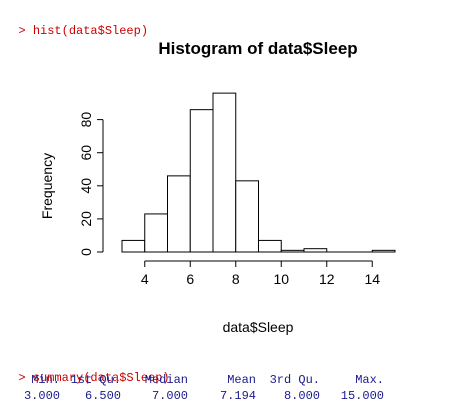 The image size is (450, 413). I want to click on summary-value: 3.000, so click(41, 396).